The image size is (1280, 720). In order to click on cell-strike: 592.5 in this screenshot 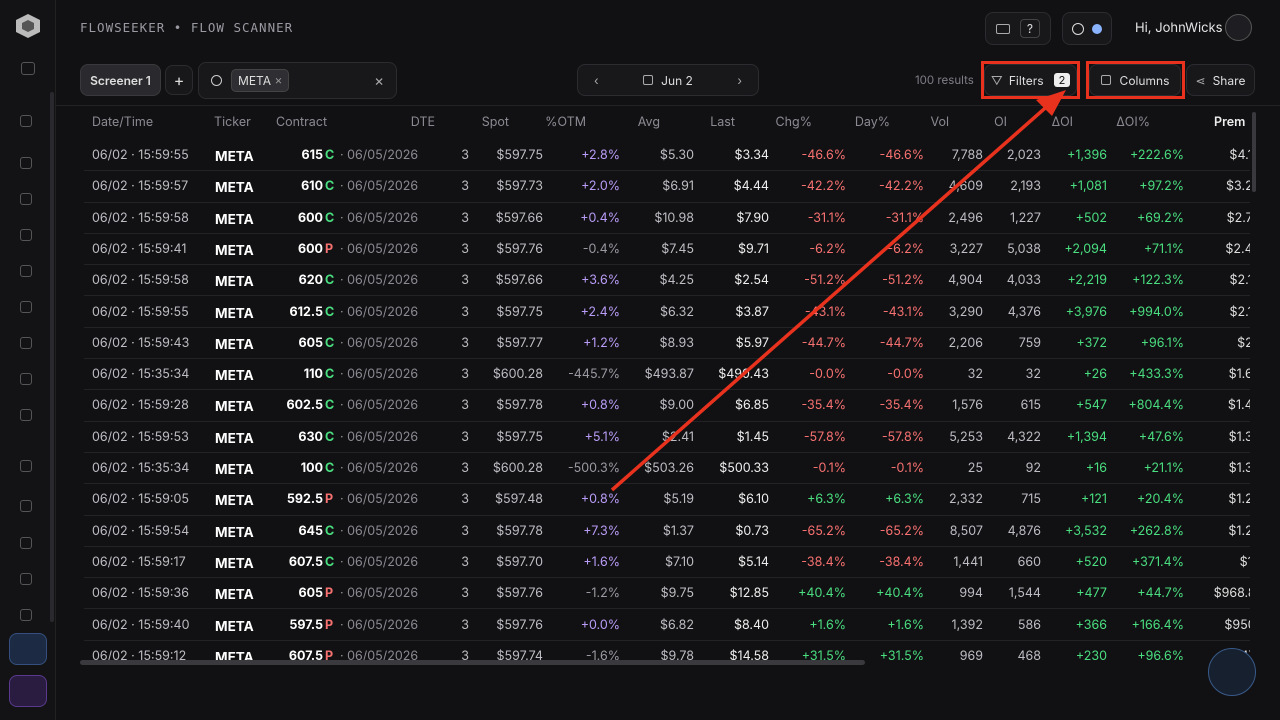, I will do `click(304, 500)`.